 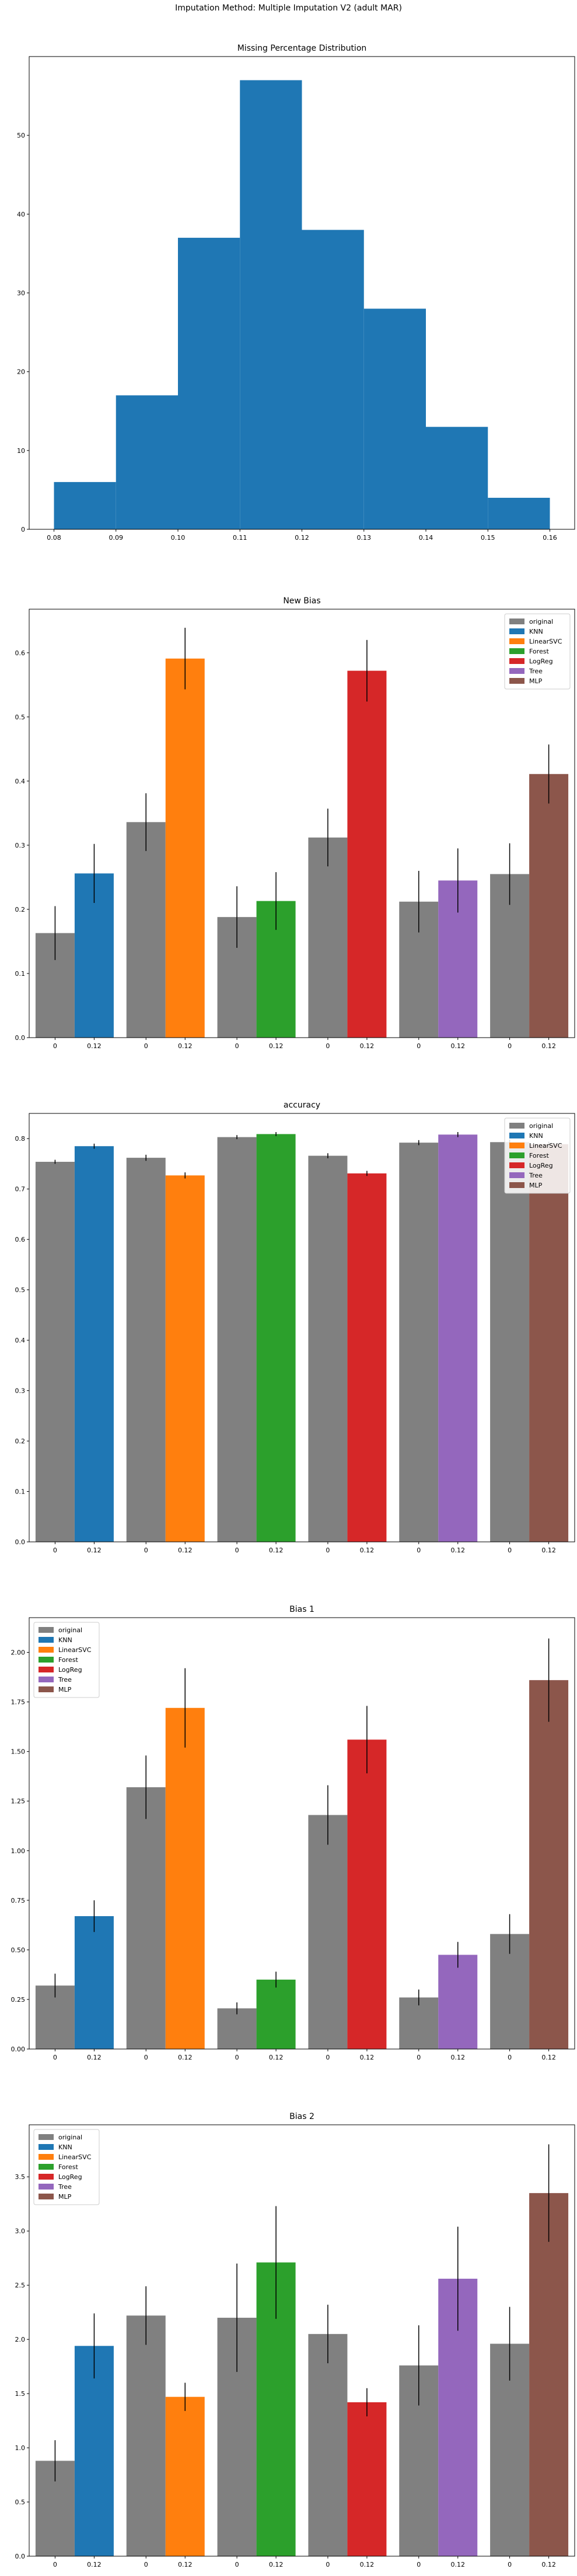 I want to click on y-tick-label: 0.5, so click(x=20, y=2502).